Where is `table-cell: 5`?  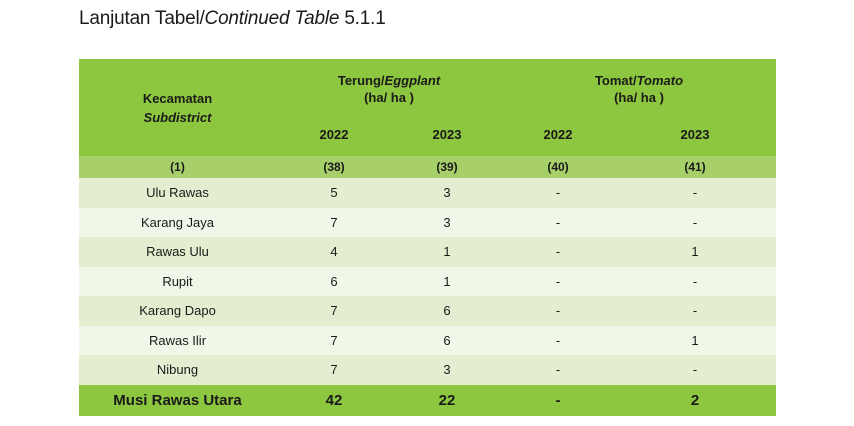
table-cell: 5 is located at coordinates (334, 193).